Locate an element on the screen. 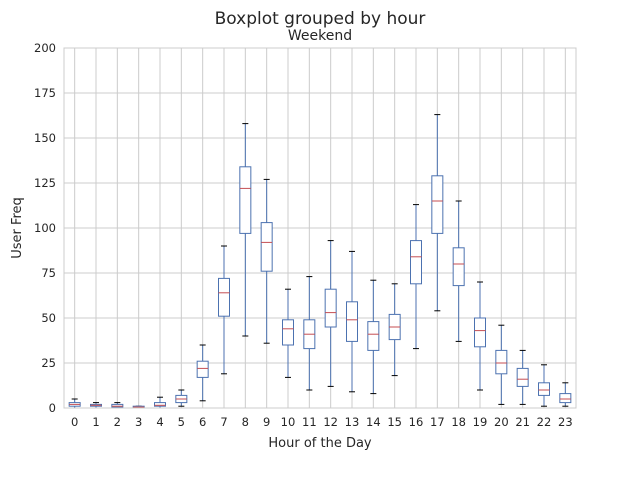 This screenshot has height=480, width=640. x-tick-label: 7 is located at coordinates (223, 422).